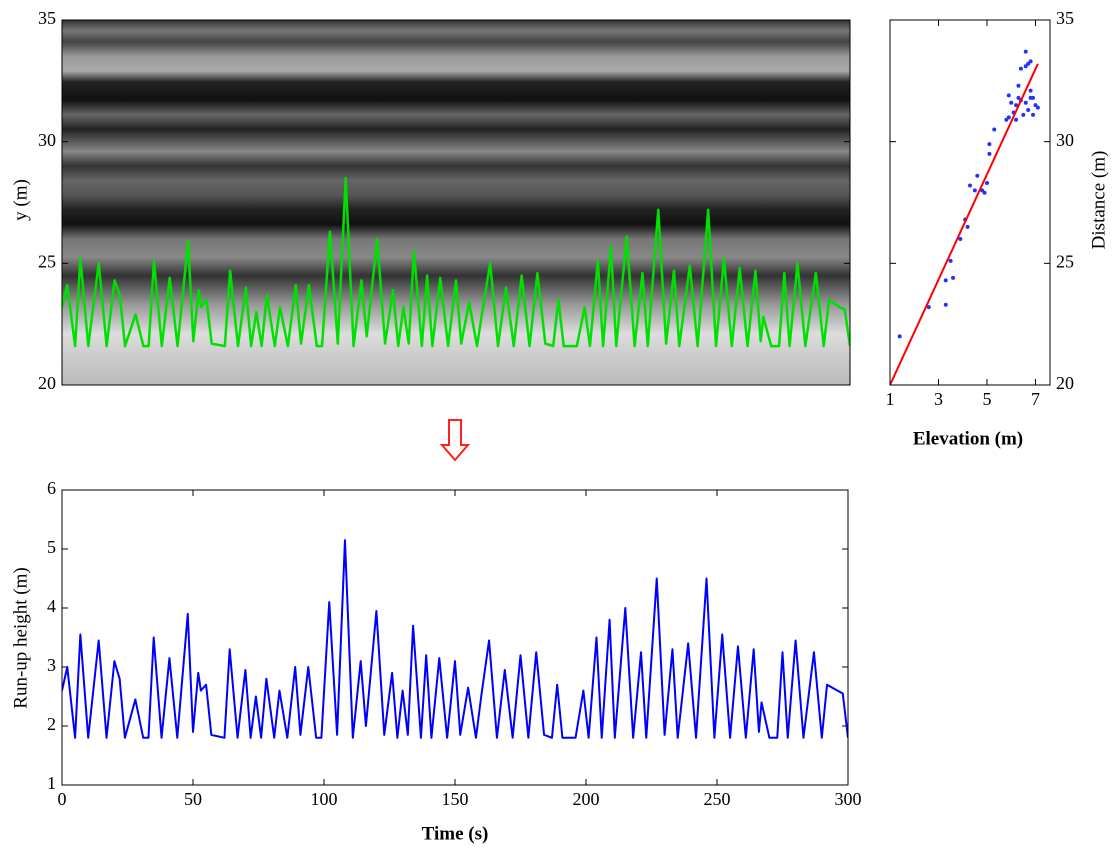  I want to click on y-axis-label: Distance (m), so click(1098, 200).